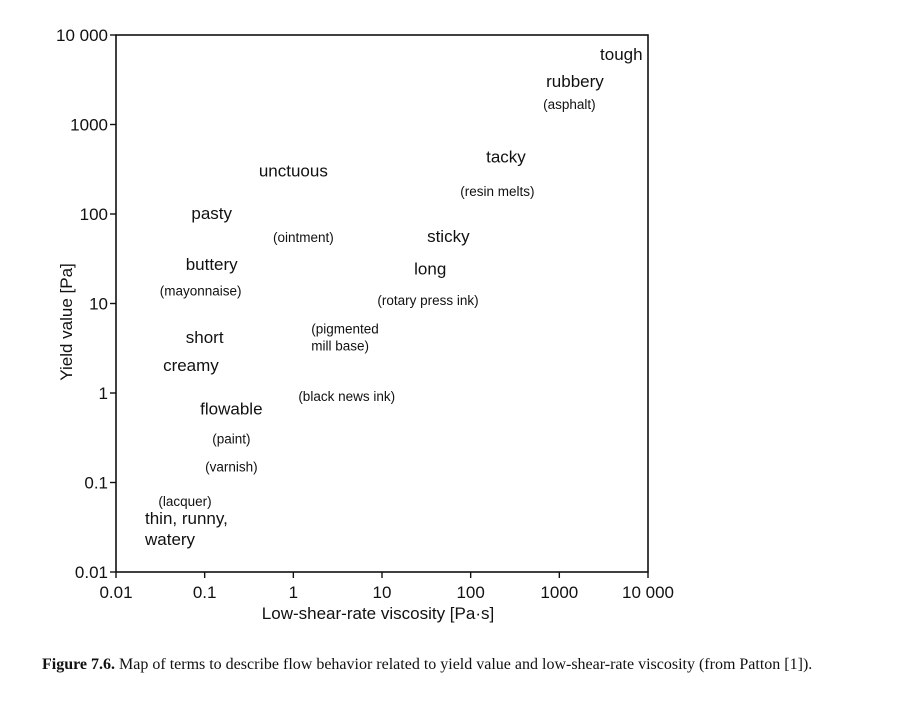 The image size is (900, 712). What do you see at coordinates (115, 592) in the screenshot?
I see `x-tick-label: 0.01` at bounding box center [115, 592].